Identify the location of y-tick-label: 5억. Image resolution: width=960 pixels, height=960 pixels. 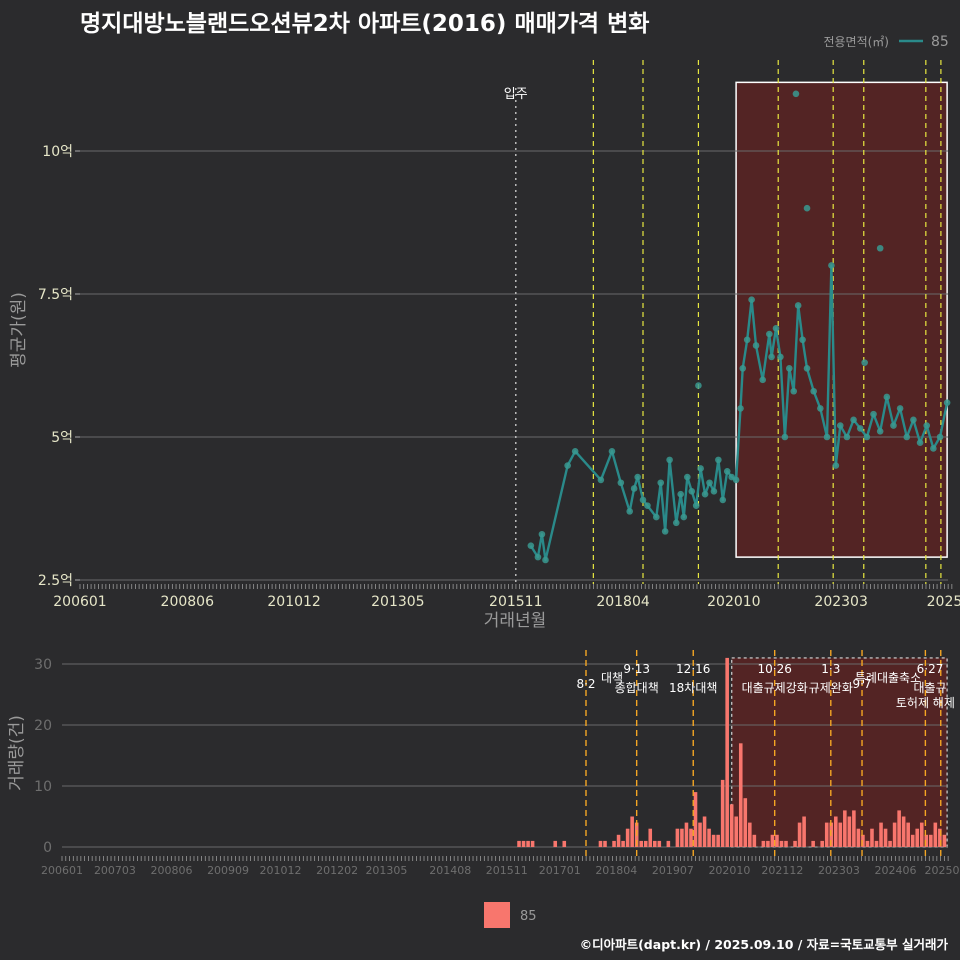
(62, 438).